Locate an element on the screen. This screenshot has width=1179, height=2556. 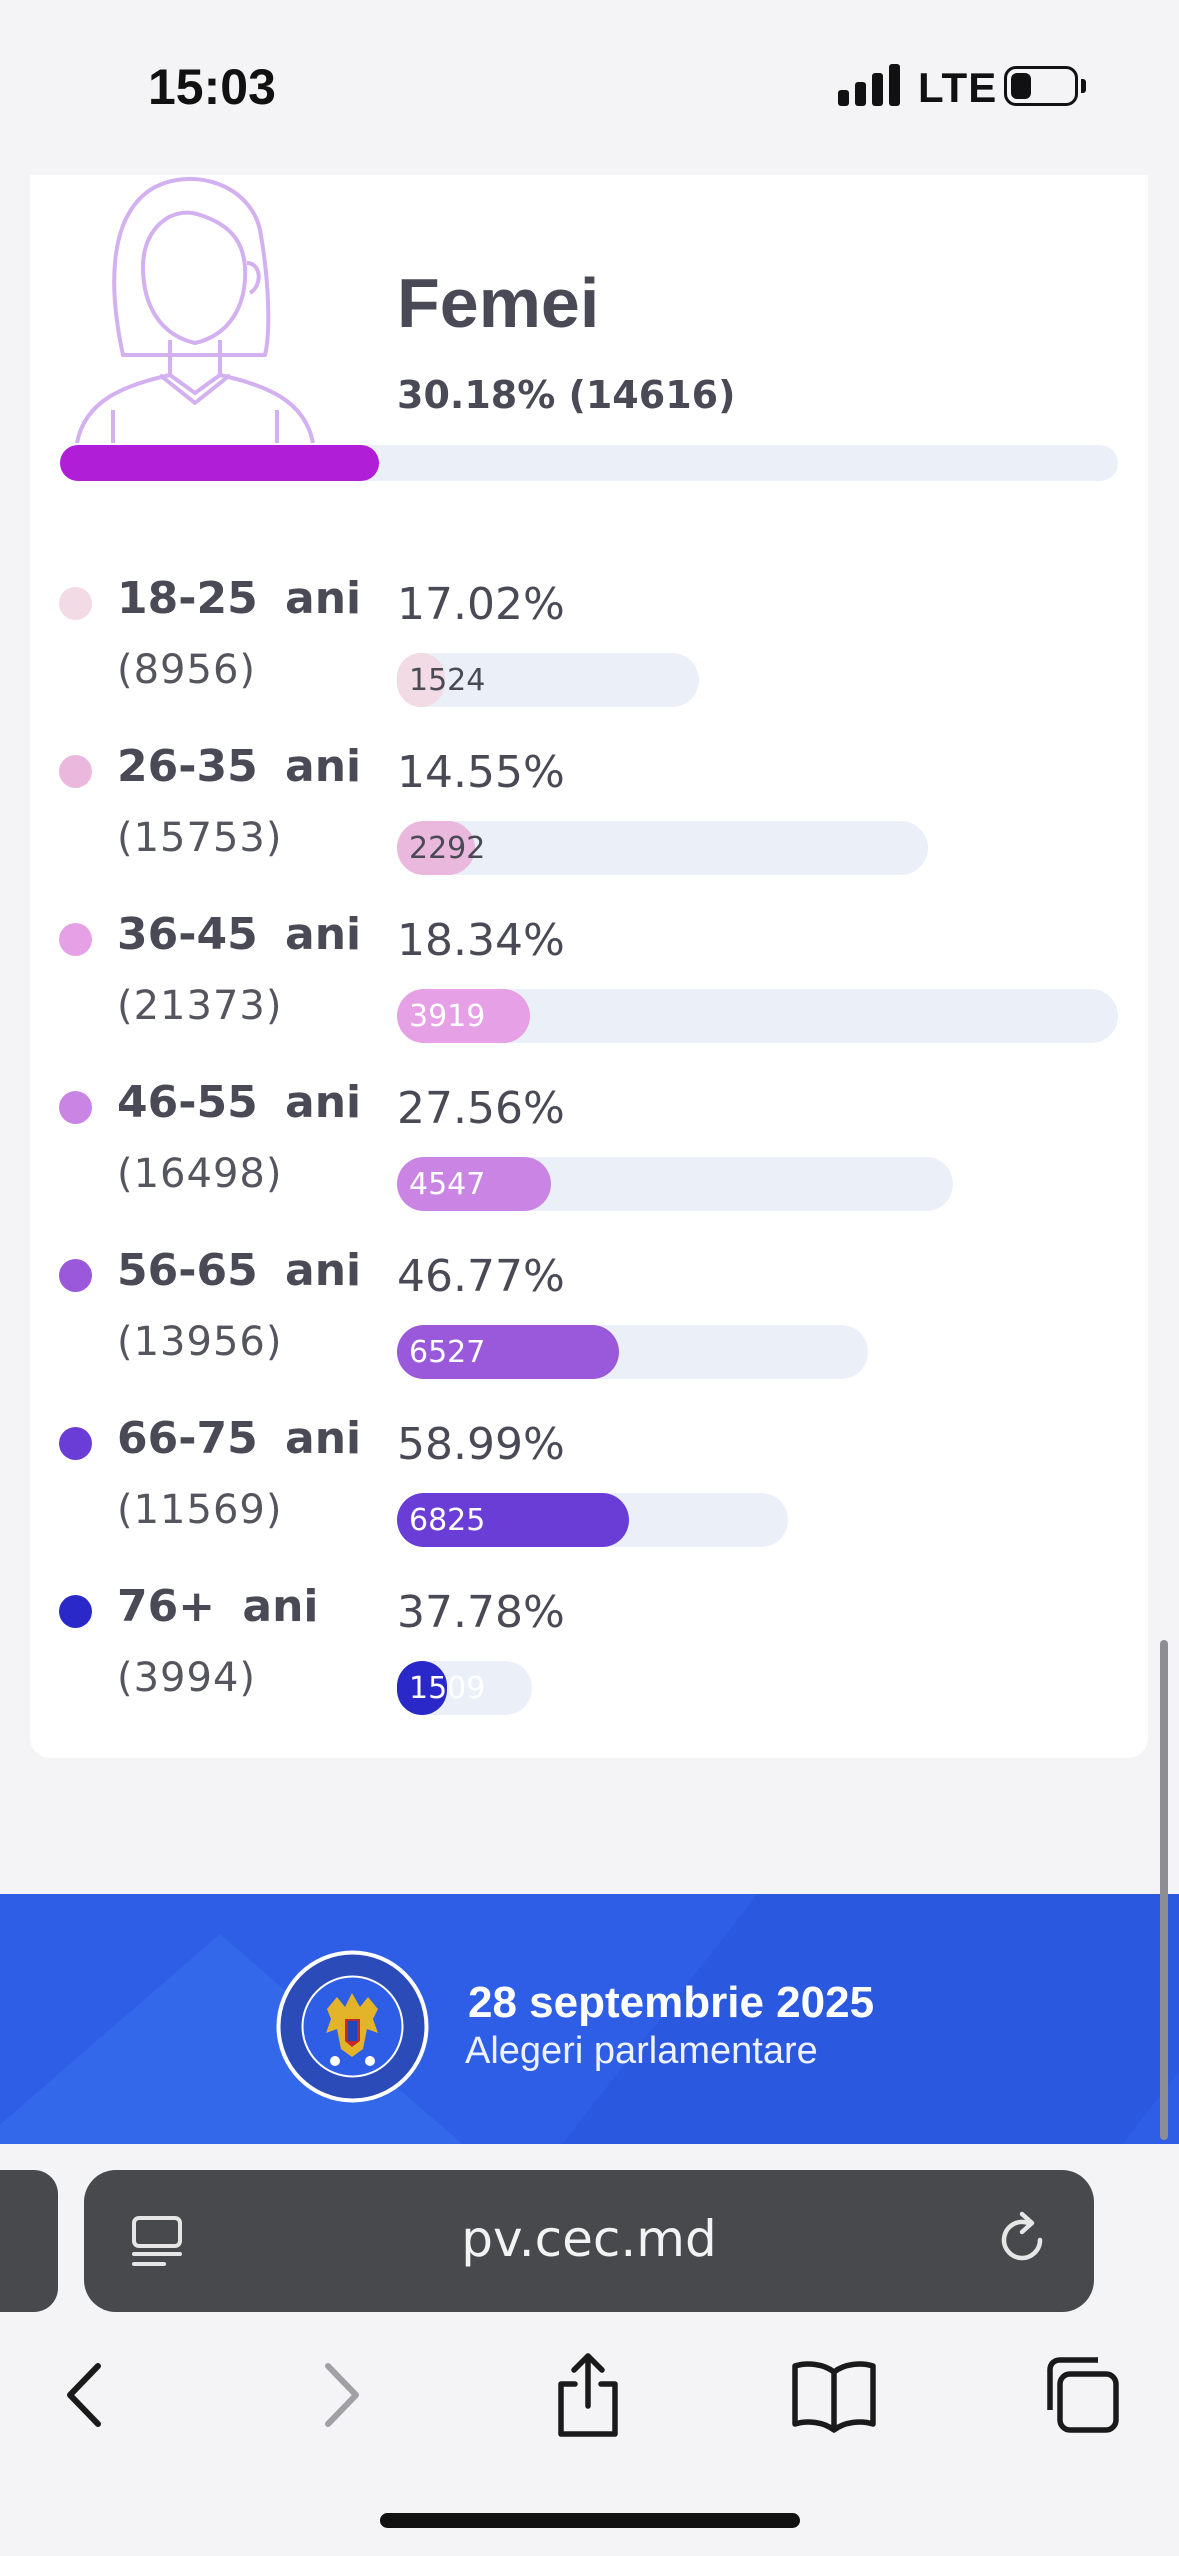
reader-mode-icon is located at coordinates (157, 2241).